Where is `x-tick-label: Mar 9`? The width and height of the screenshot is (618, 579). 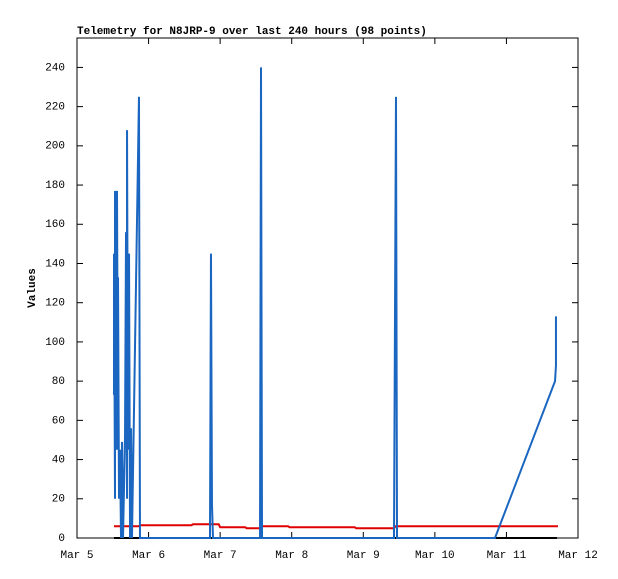
x-tick-label: Mar 9 is located at coordinates (363, 556).